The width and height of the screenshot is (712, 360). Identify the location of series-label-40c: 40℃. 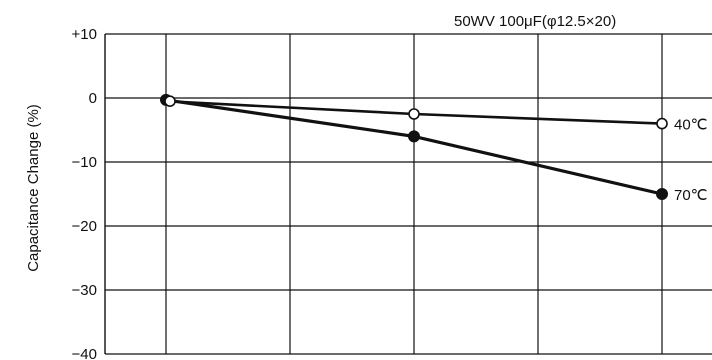
(691, 125).